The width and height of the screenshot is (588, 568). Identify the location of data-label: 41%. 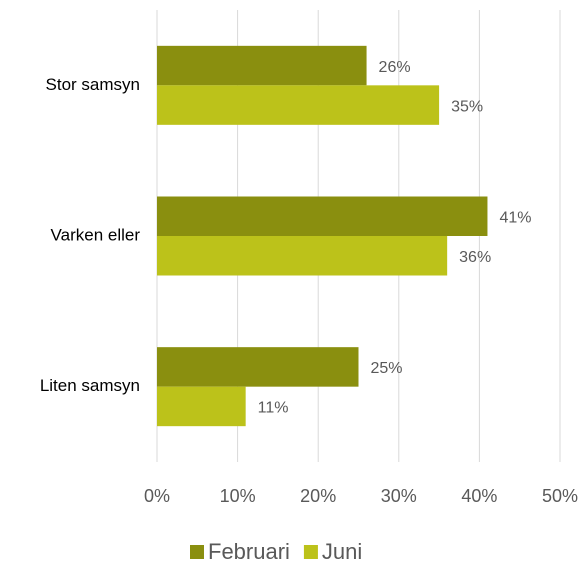
(515, 217).